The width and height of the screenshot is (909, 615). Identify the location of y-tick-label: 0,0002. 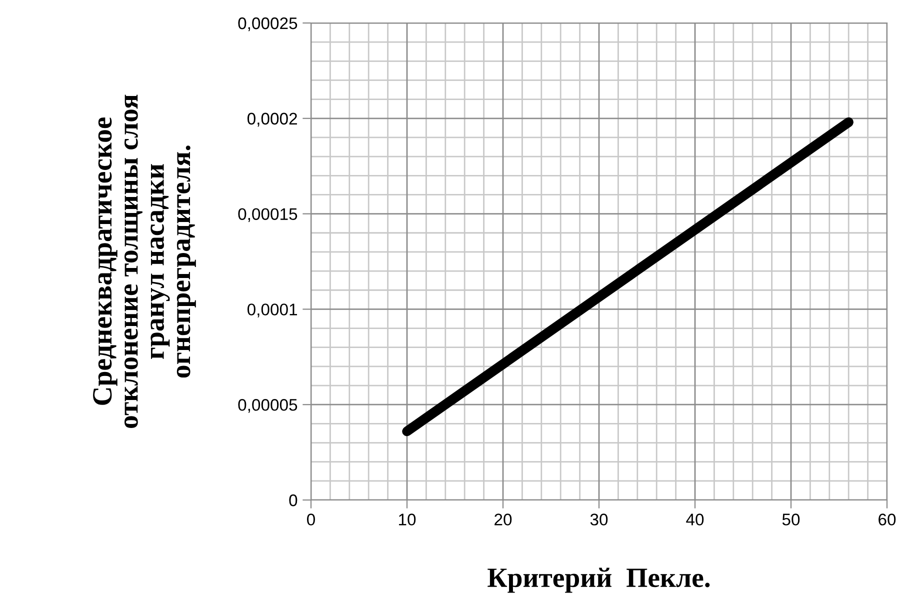
(272, 119).